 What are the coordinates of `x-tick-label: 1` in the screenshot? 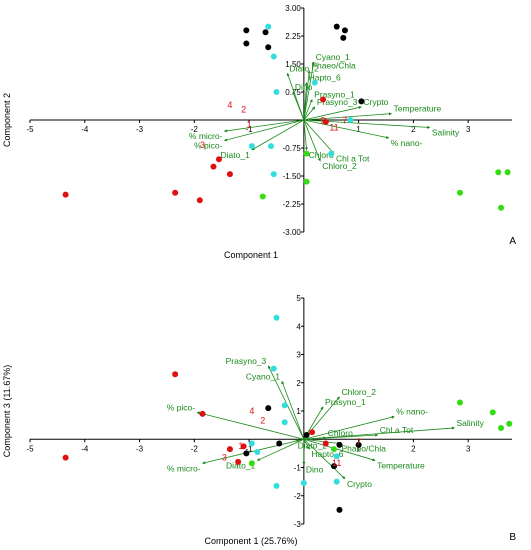 It's located at (358, 448).